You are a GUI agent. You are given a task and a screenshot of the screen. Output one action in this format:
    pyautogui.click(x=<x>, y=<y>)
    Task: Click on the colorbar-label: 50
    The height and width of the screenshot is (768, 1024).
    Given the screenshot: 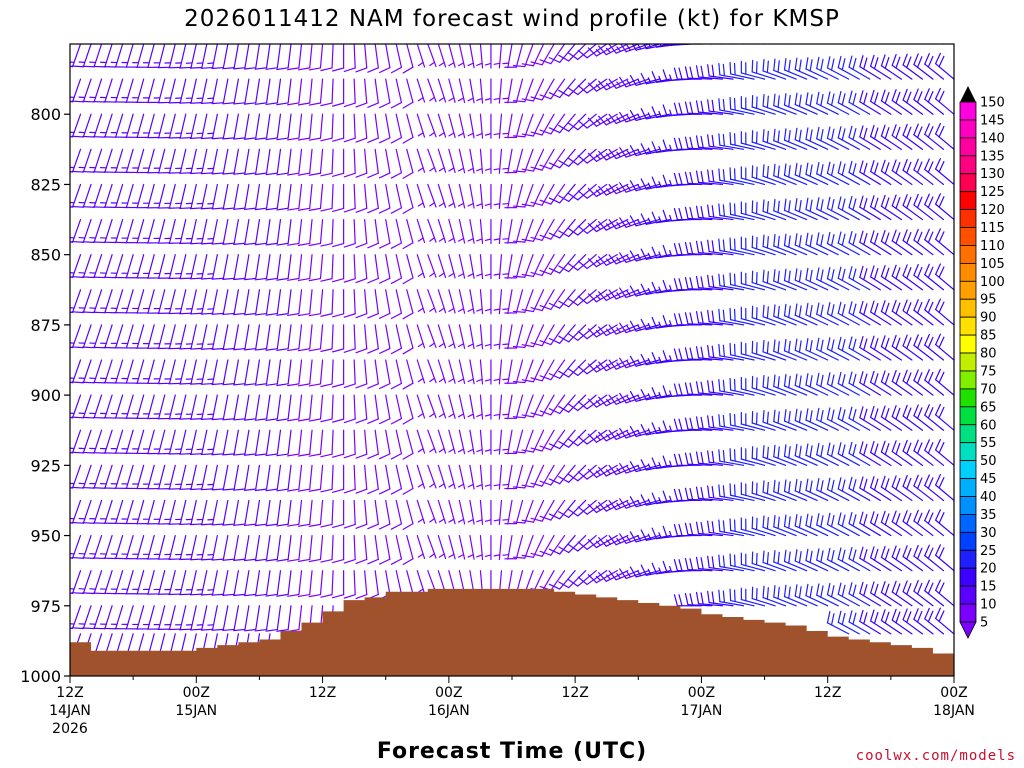 What is the action you would take?
    pyautogui.click(x=988, y=461)
    